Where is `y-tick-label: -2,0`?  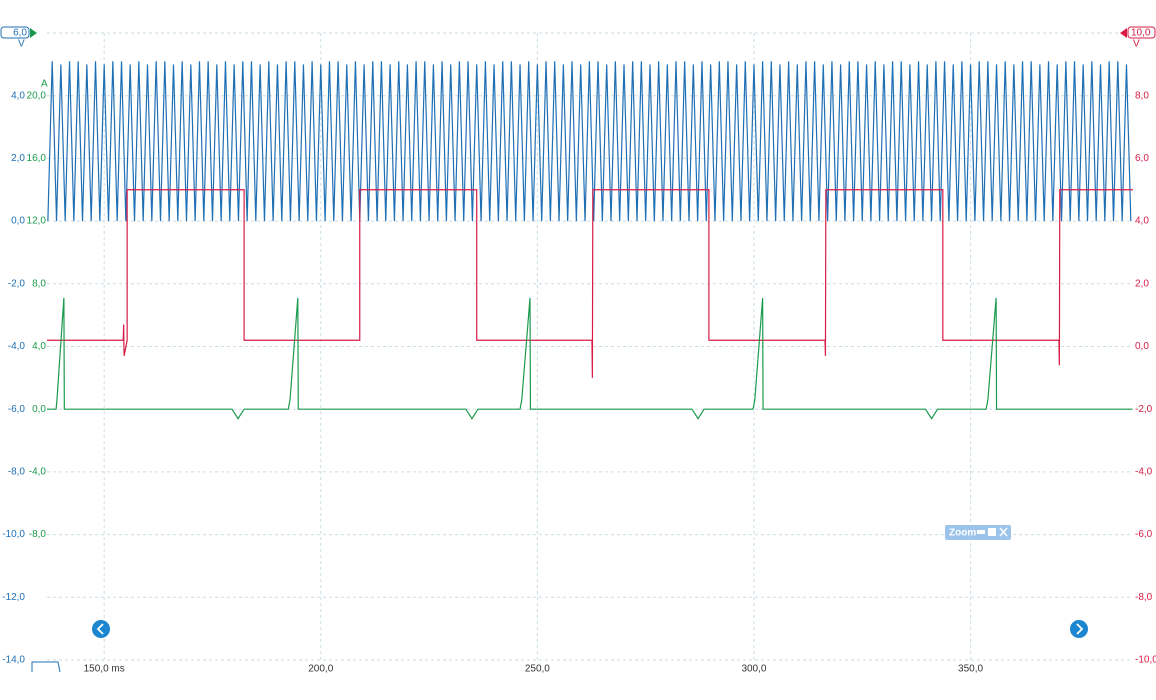 y-tick-label: -2,0 is located at coordinates (17, 283).